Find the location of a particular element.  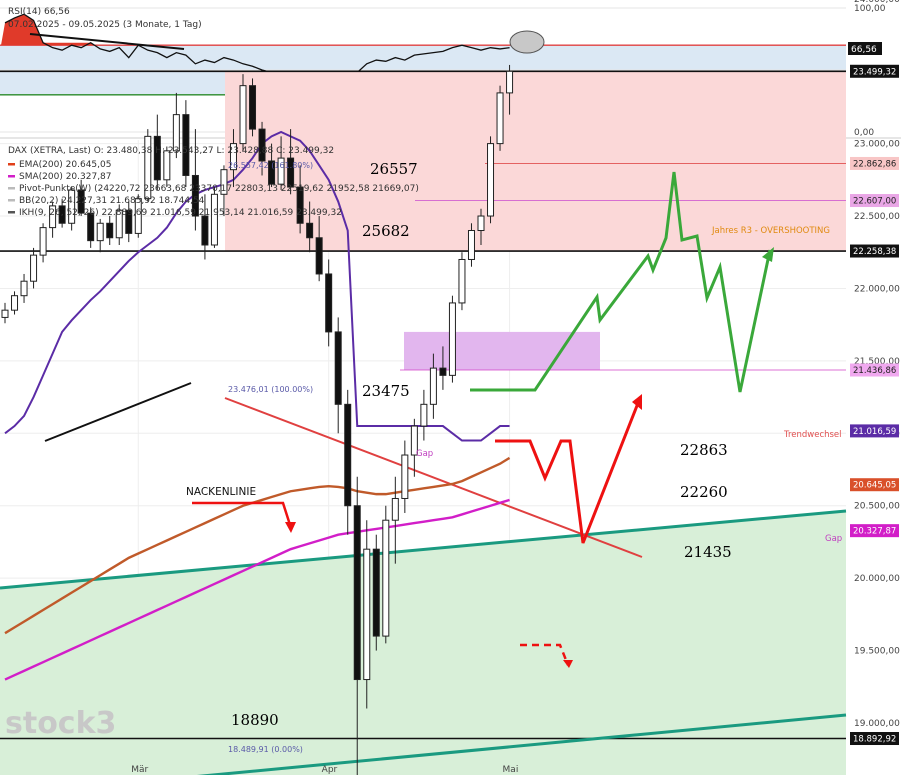

price-tag: 22.862,86 is located at coordinates (874, 163).